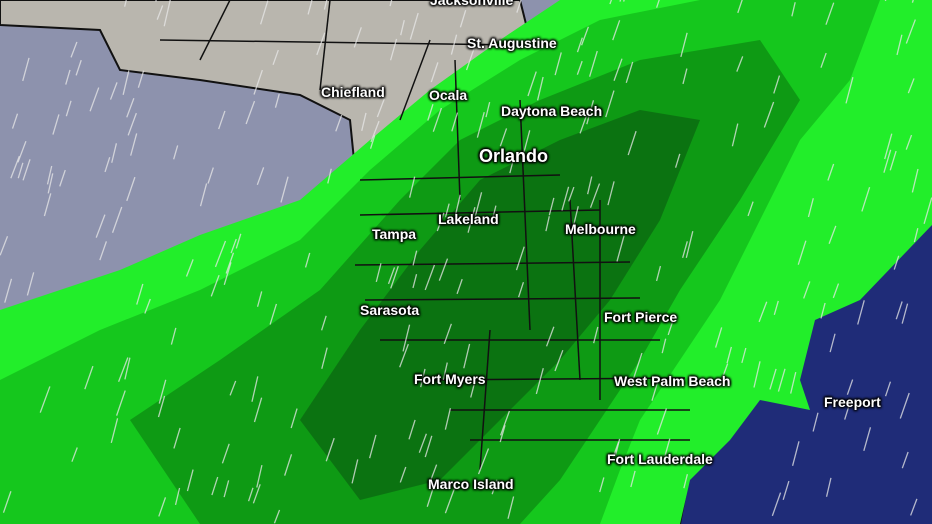 This screenshot has width=932, height=524. What do you see at coordinates (353, 92) in the screenshot?
I see `city-label-chiefland: Chiefland` at bounding box center [353, 92].